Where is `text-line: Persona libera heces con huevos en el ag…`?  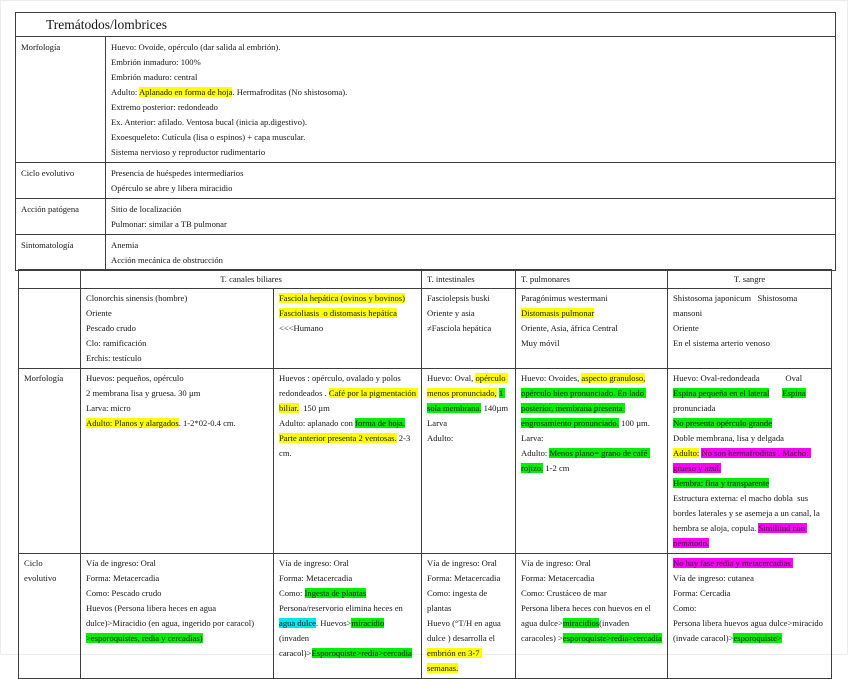 text-line: Persona libera heces con huevos en el ag… is located at coordinates (591, 623).